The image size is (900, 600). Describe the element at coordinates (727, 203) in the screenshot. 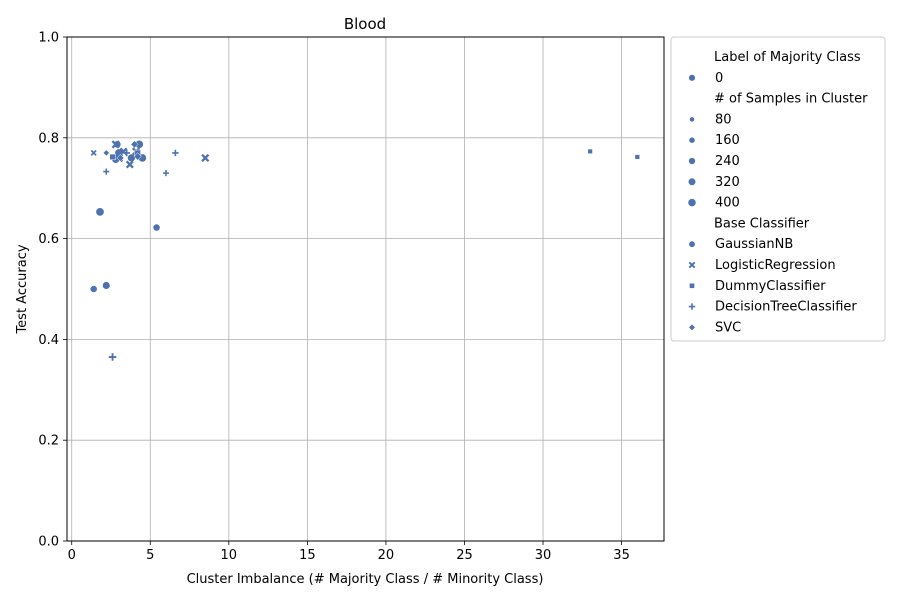

I see `legend-size-label: 400` at that location.